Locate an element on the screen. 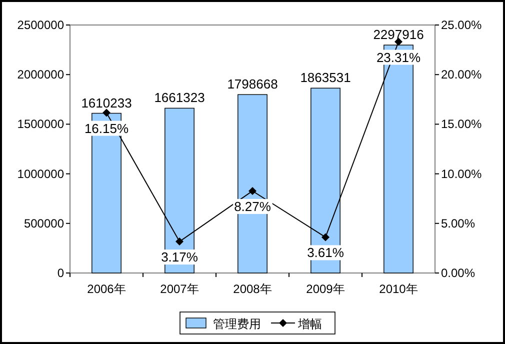  x-tick-label: 2008年 is located at coordinates (252, 289).